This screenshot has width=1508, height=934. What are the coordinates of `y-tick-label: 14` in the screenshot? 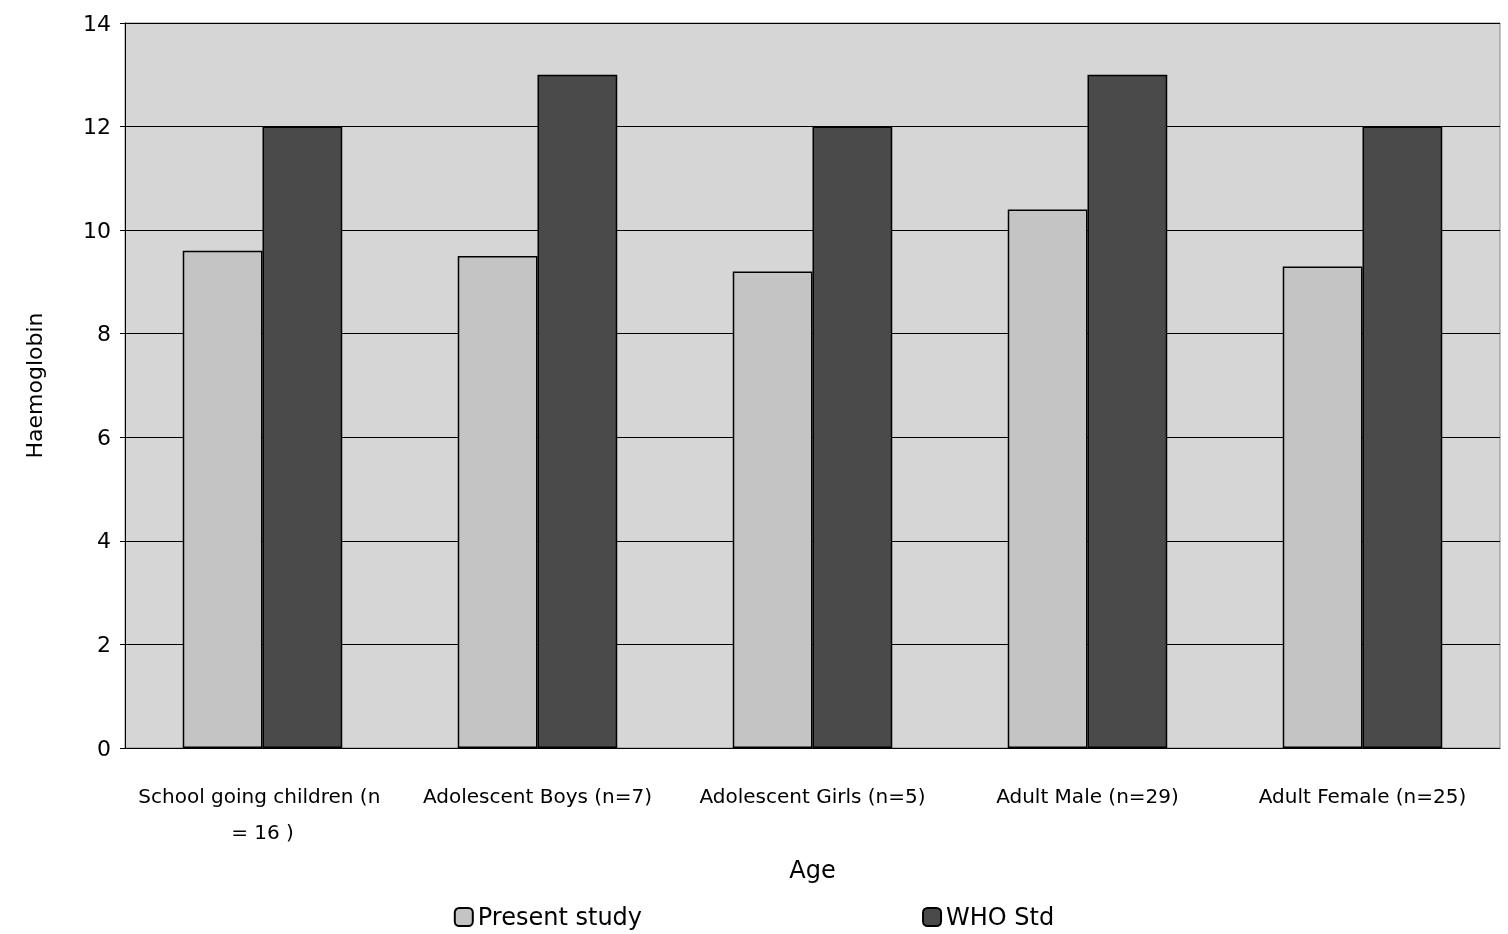 It's located at (97, 23).